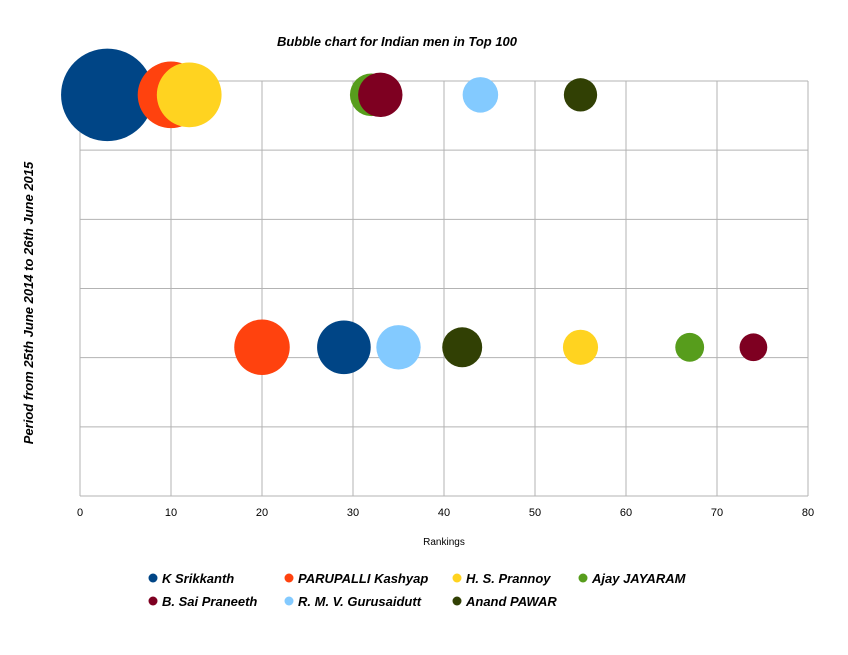 The width and height of the screenshot is (848, 655). What do you see at coordinates (639, 578) in the screenshot?
I see `legend-label: Ajay JAYARAM` at bounding box center [639, 578].